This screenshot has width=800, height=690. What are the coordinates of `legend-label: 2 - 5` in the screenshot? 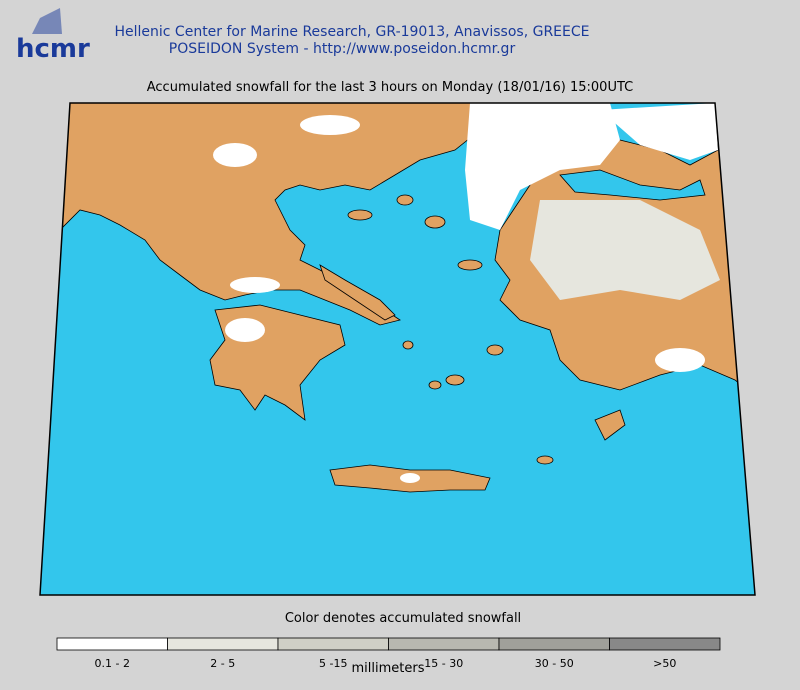 It's located at (222, 663).